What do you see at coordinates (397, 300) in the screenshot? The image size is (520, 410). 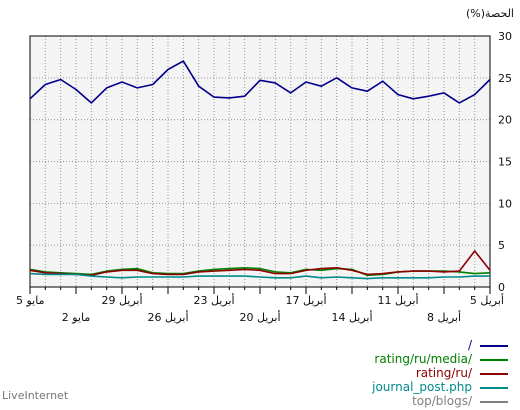 I see `x-tick-label: 11 أبريل` at bounding box center [397, 300].